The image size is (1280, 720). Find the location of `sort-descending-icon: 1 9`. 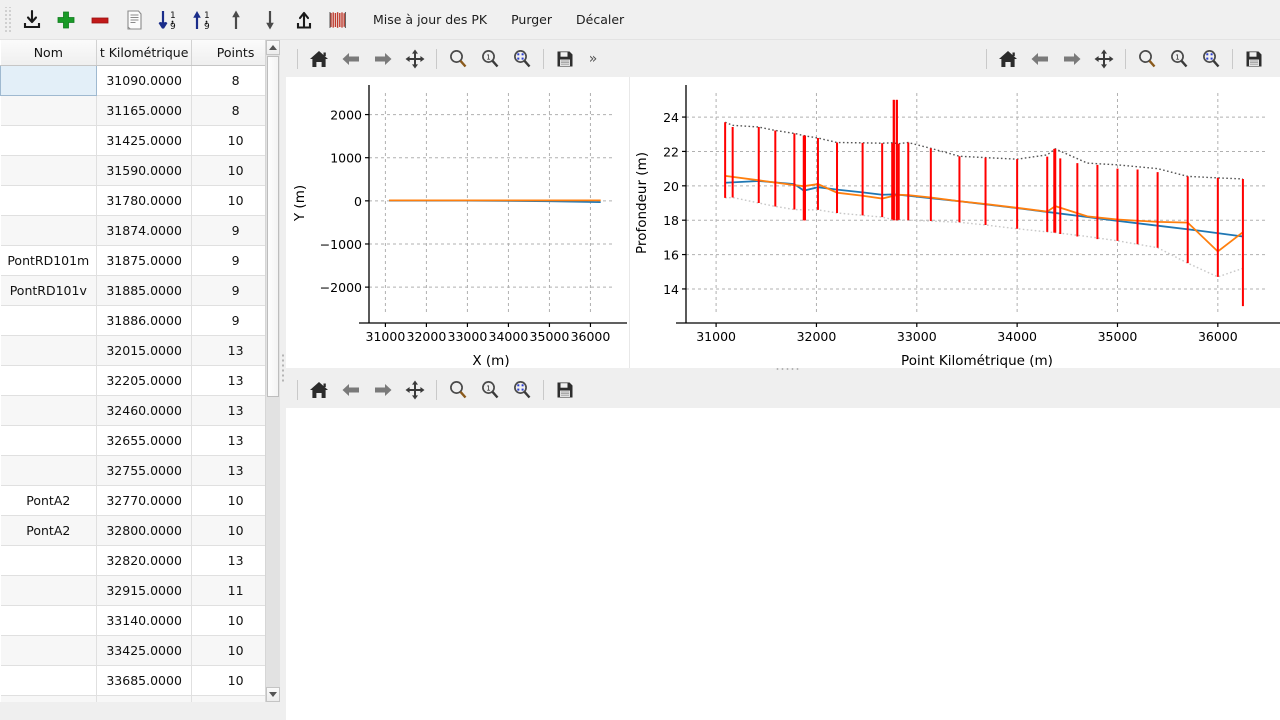

sort-descending-icon: 1 9 is located at coordinates (168, 20).